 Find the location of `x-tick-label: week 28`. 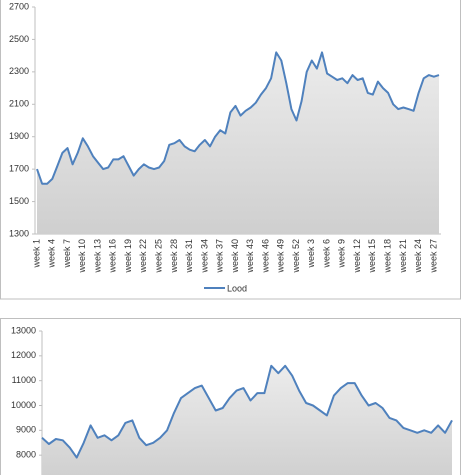

x-tick-label: week 28 is located at coordinates (174, 256).